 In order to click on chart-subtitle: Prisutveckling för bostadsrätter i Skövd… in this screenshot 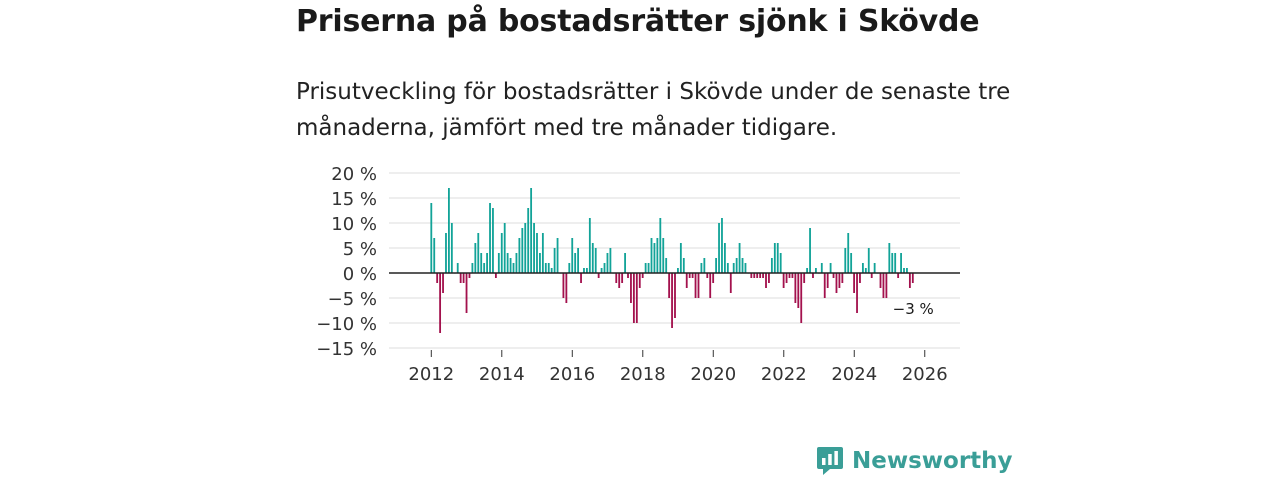, I will do `click(653, 110)`.